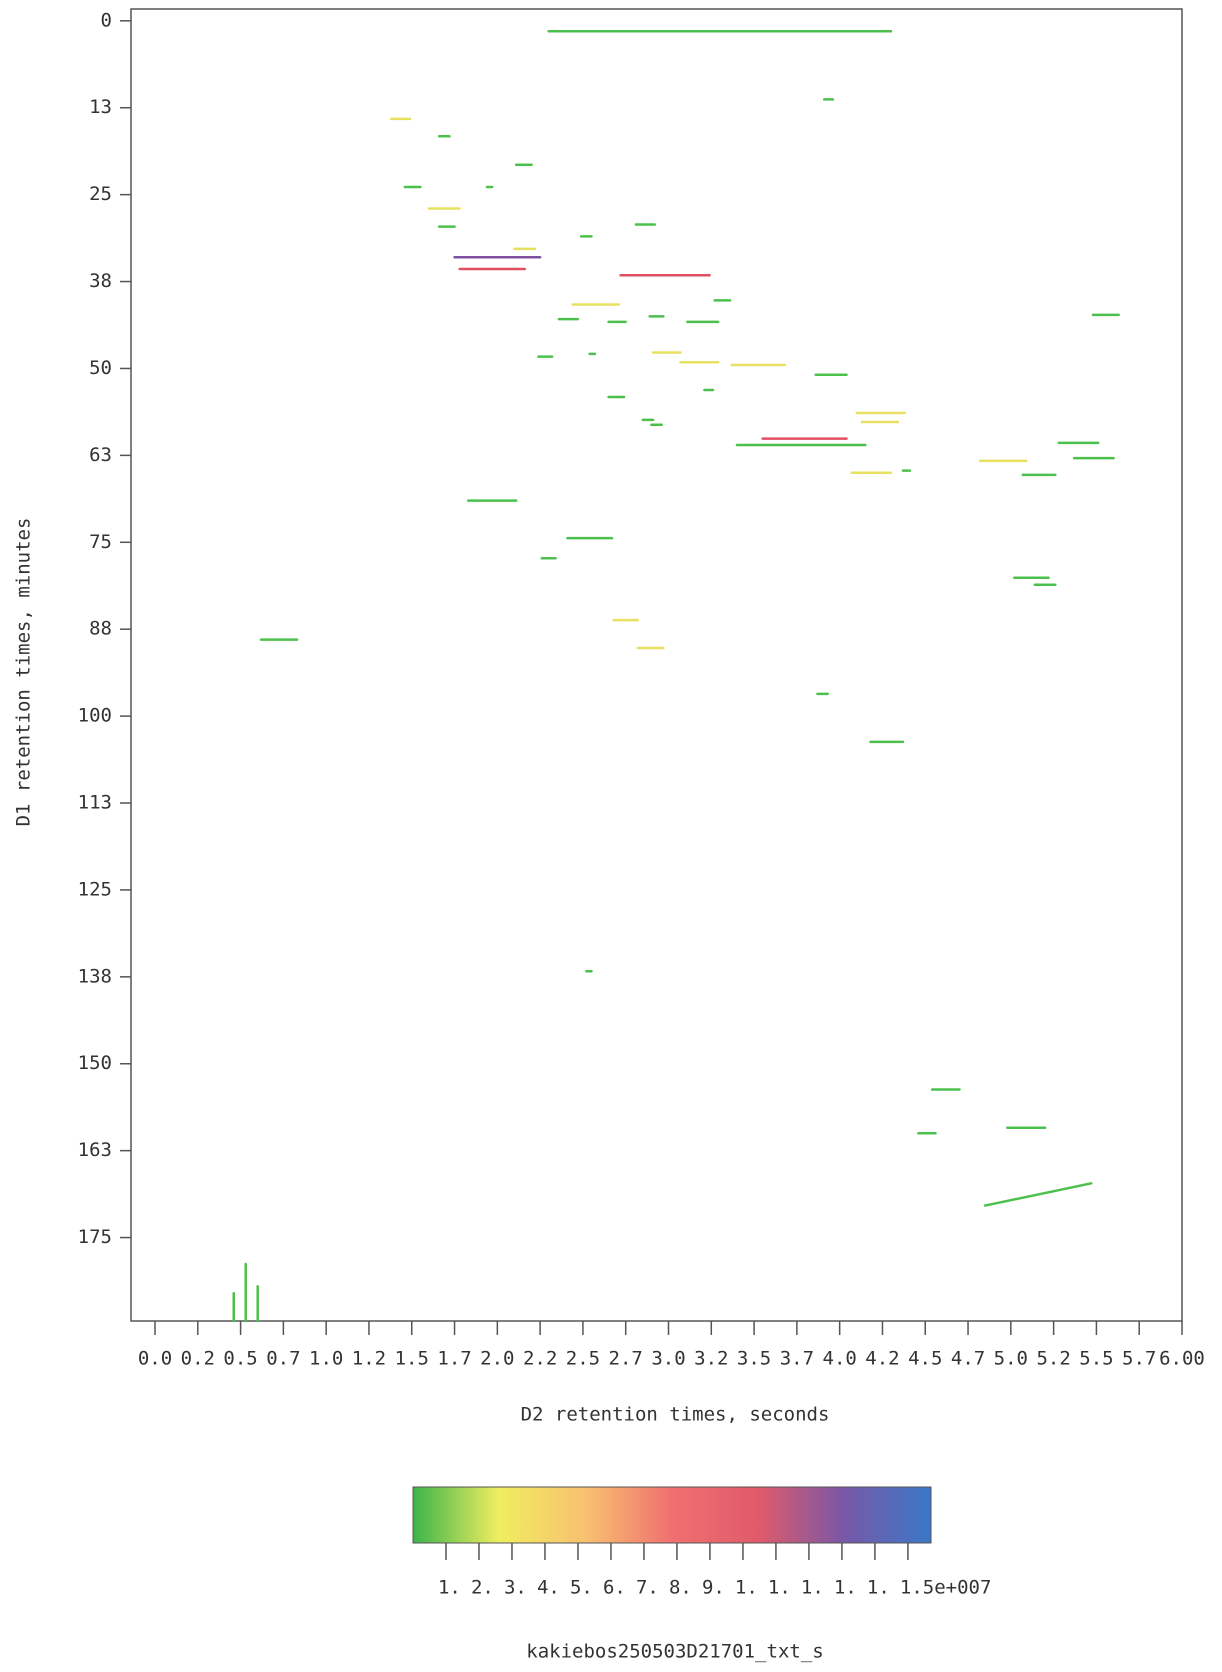 Image resolution: width=1222 pixels, height=1672 pixels. What do you see at coordinates (614, 1588) in the screenshot?
I see `colorbar-tick-label: 6.` at bounding box center [614, 1588].